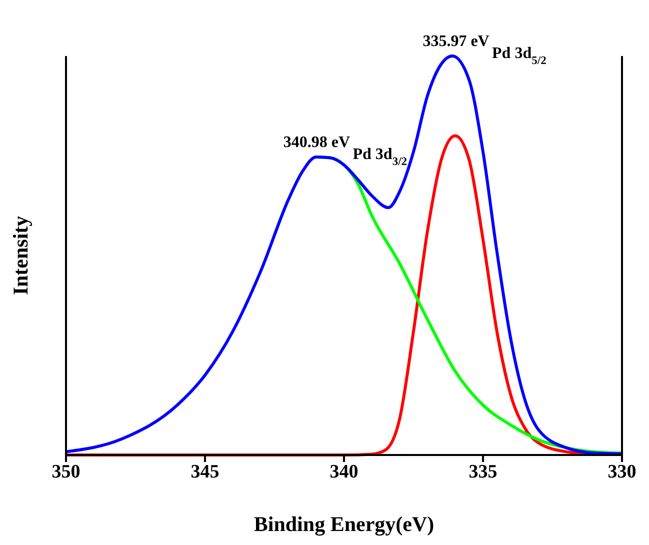  I want to click on x-tick-label: 330, so click(622, 471).